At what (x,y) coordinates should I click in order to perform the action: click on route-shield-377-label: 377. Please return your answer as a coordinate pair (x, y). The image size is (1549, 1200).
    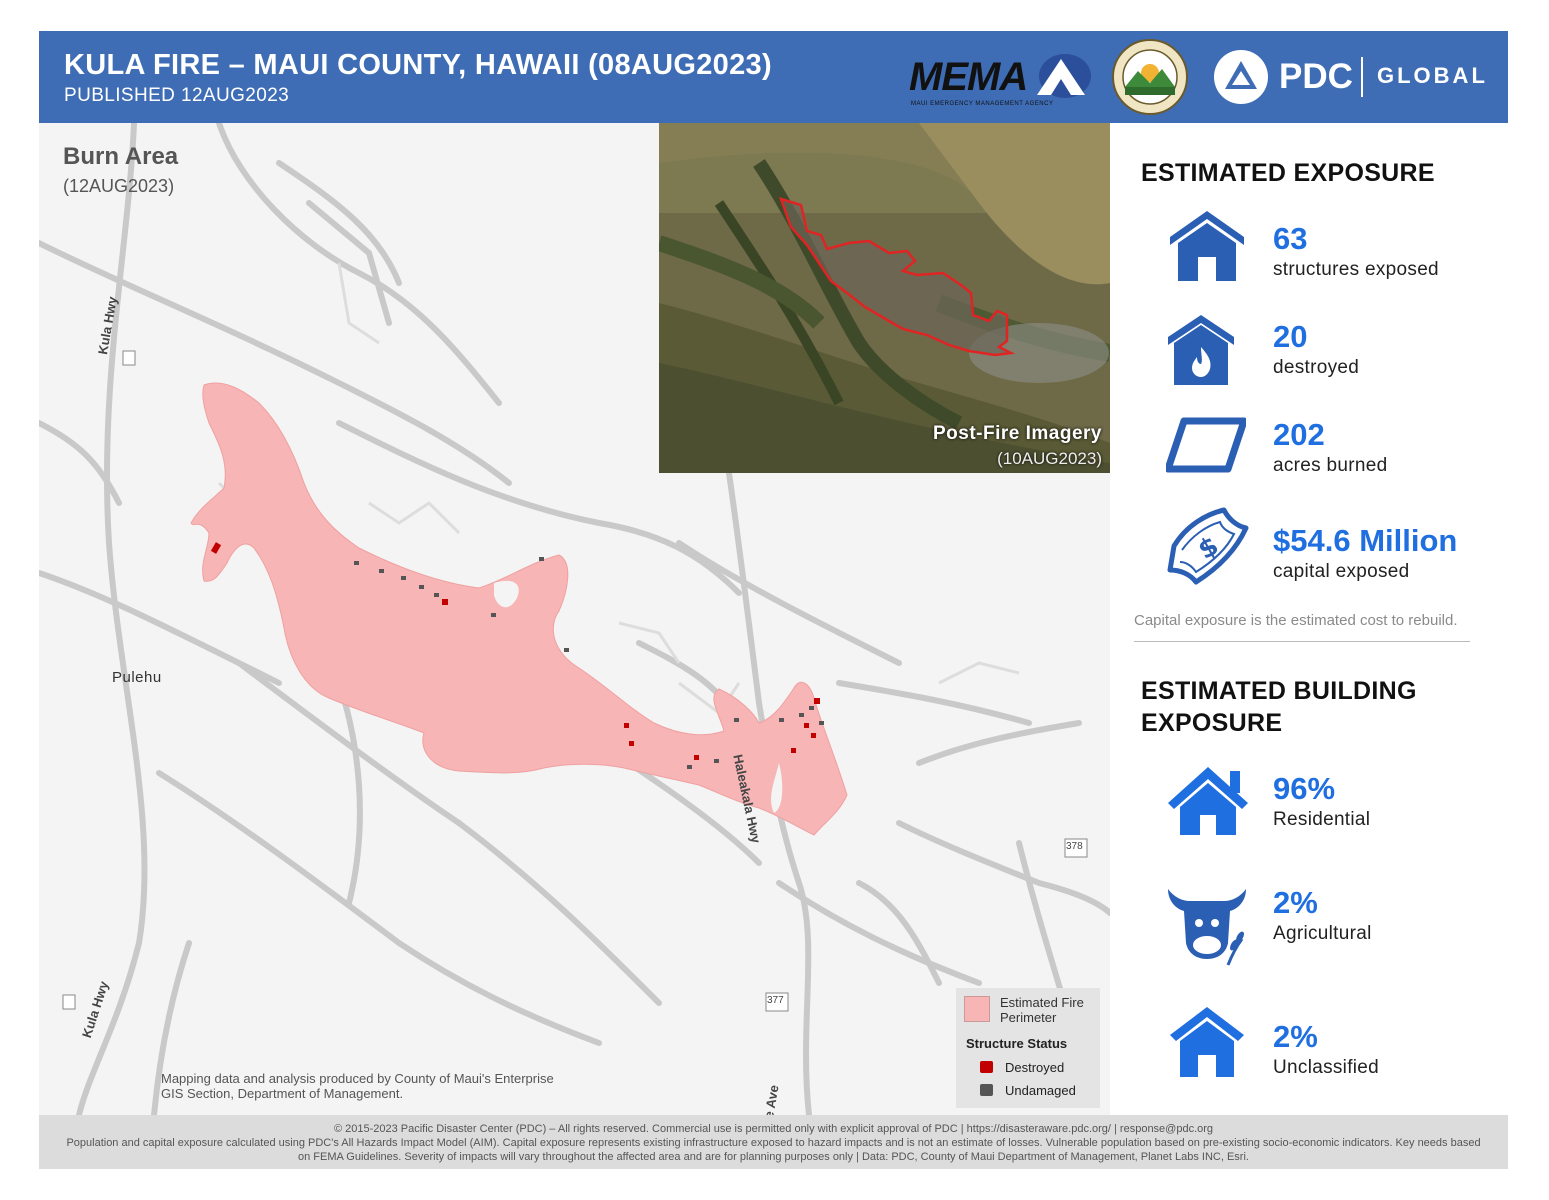
    Looking at the image, I should click on (775, 1000).